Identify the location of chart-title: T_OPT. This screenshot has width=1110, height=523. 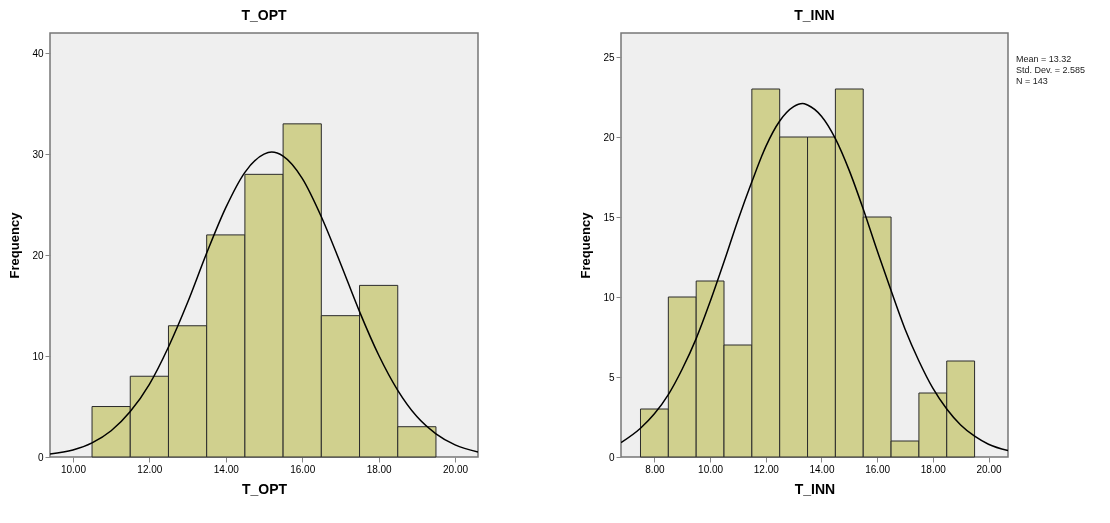
(264, 15).